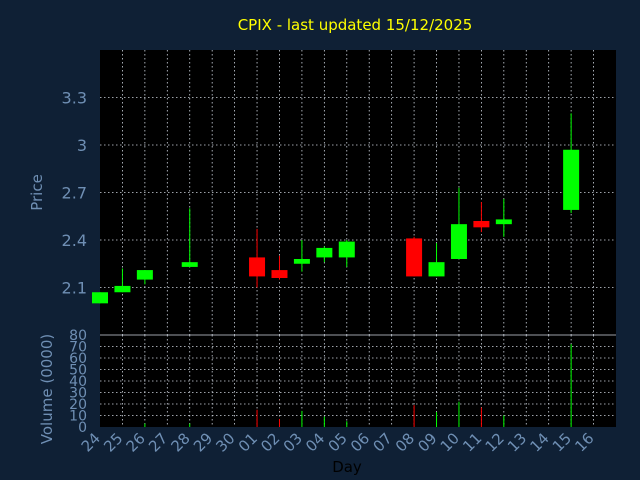  What do you see at coordinates (74, 240) in the screenshot?
I see `price-tick-label: 2.4` at bounding box center [74, 240].